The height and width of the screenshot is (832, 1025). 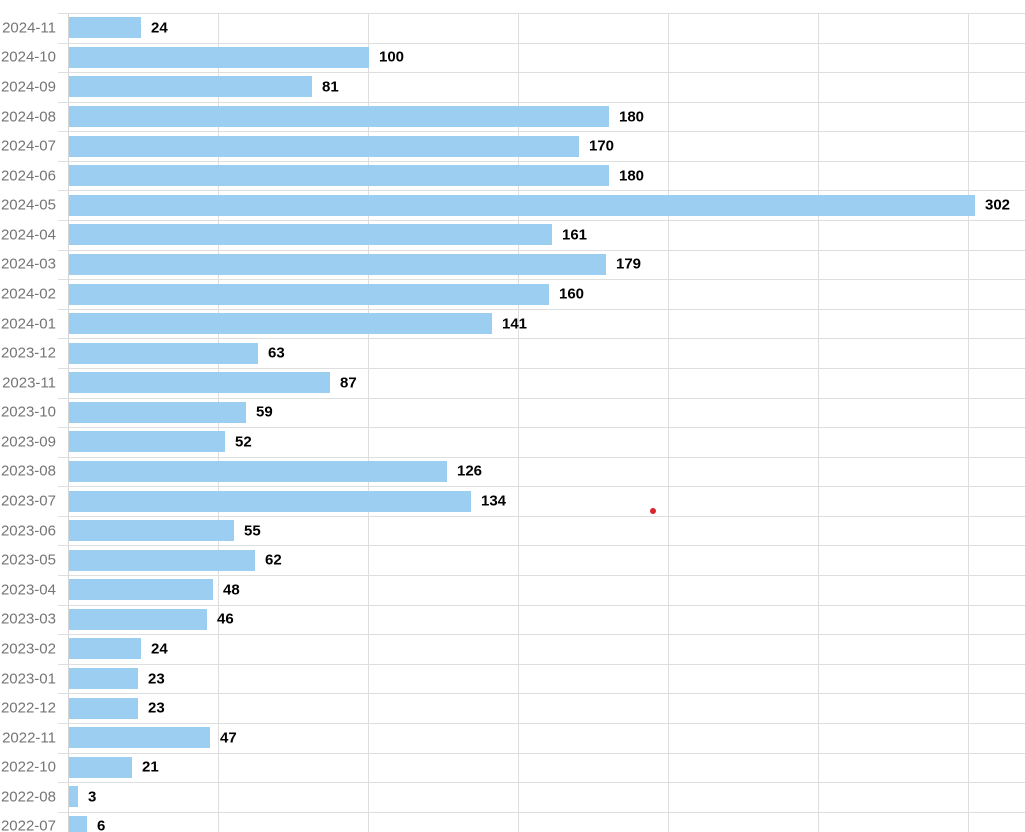 What do you see at coordinates (28, 471) in the screenshot?
I see `category-label: 2023-08` at bounding box center [28, 471].